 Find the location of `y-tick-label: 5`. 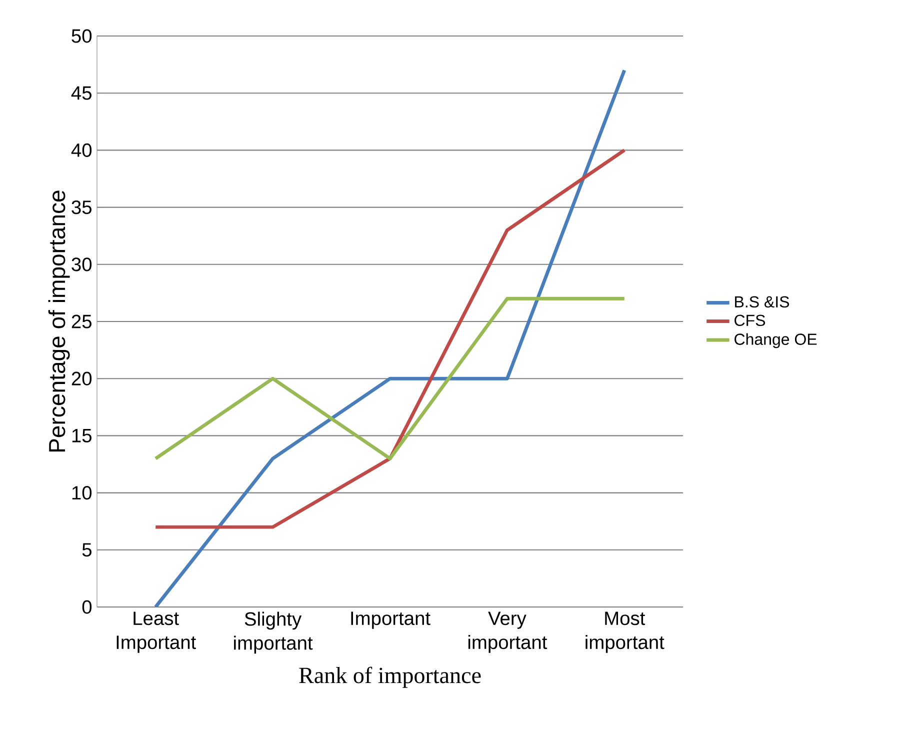

y-tick-label: 5 is located at coordinates (87, 550).